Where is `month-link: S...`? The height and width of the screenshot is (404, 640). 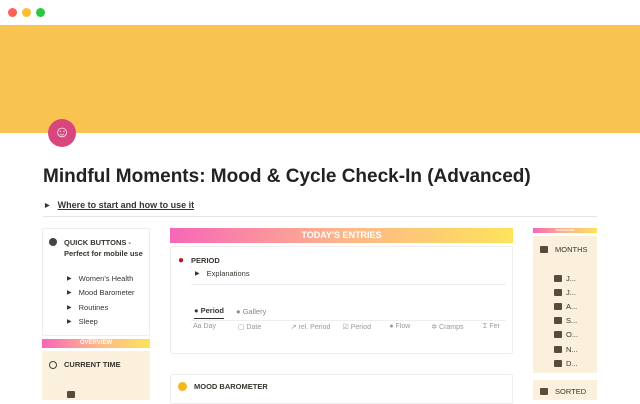
month-link: S... is located at coordinates (566, 321).